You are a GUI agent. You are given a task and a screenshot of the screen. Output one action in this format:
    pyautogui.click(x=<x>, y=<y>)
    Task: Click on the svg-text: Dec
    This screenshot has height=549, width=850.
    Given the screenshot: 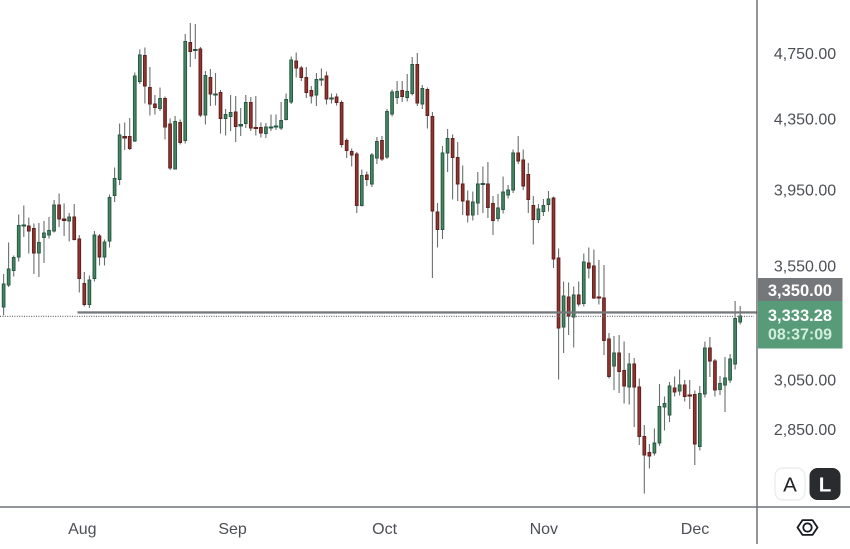 What is the action you would take?
    pyautogui.click(x=695, y=529)
    